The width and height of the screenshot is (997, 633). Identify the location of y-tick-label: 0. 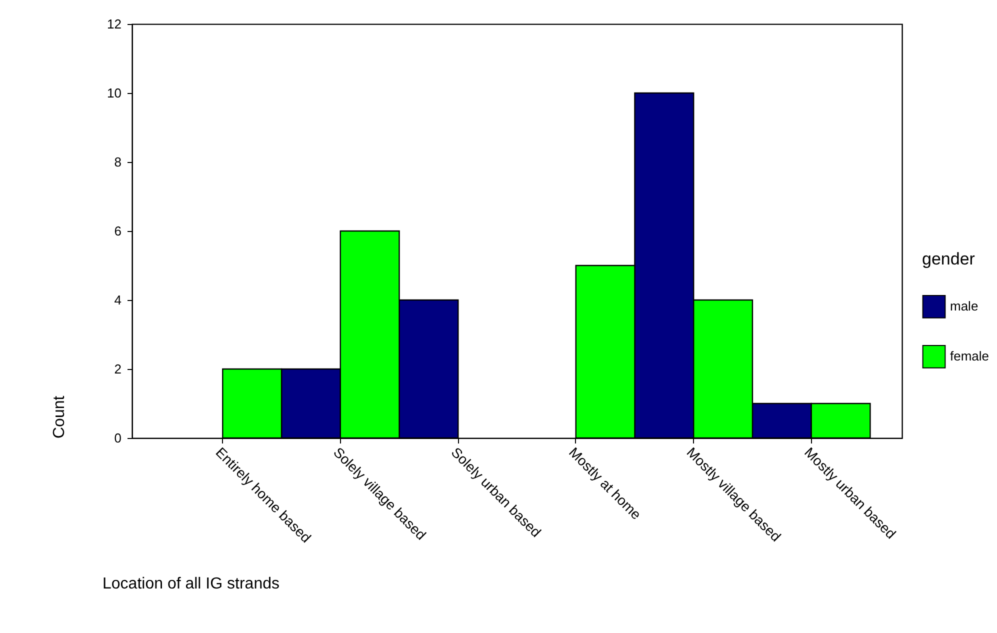
(118, 438).